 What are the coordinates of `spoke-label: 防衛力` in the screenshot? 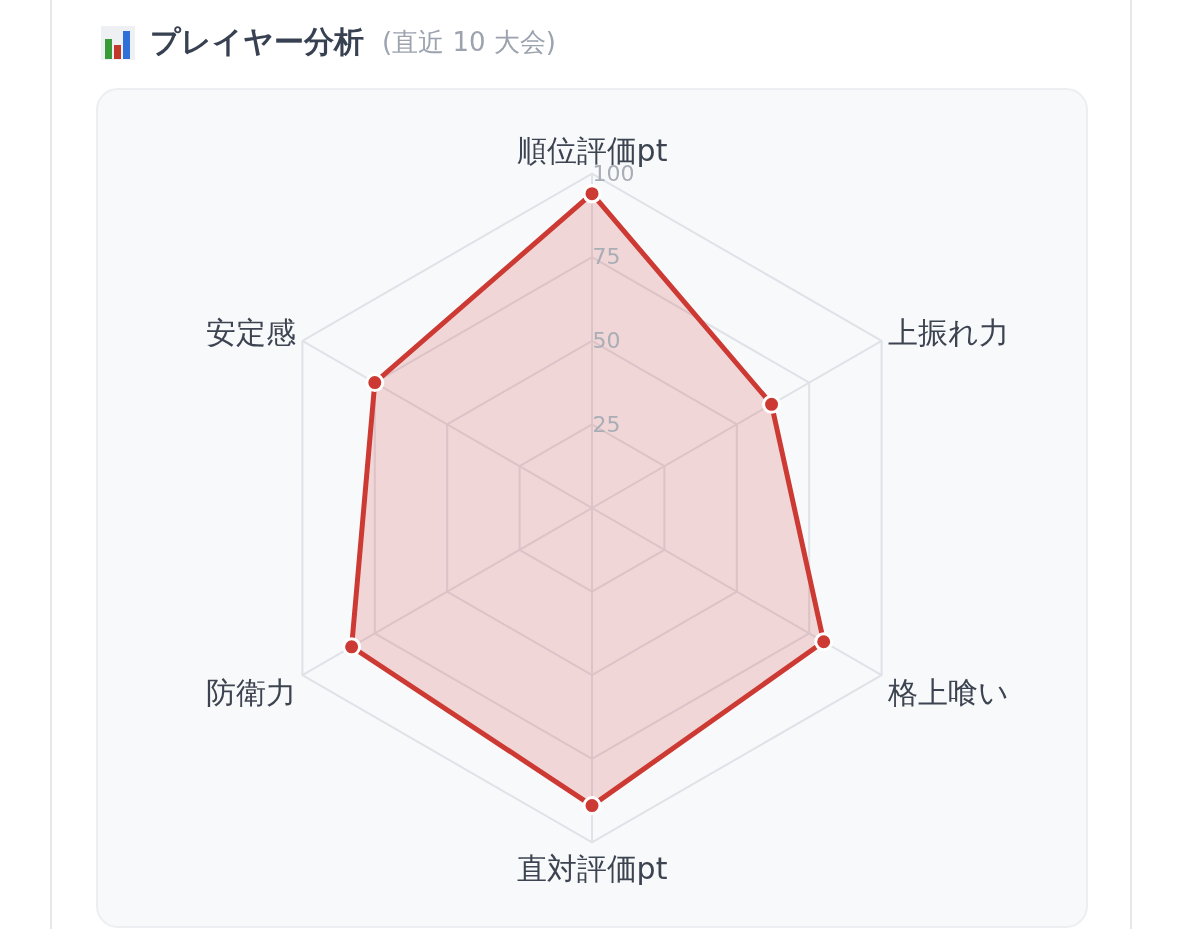 It's located at (251, 692).